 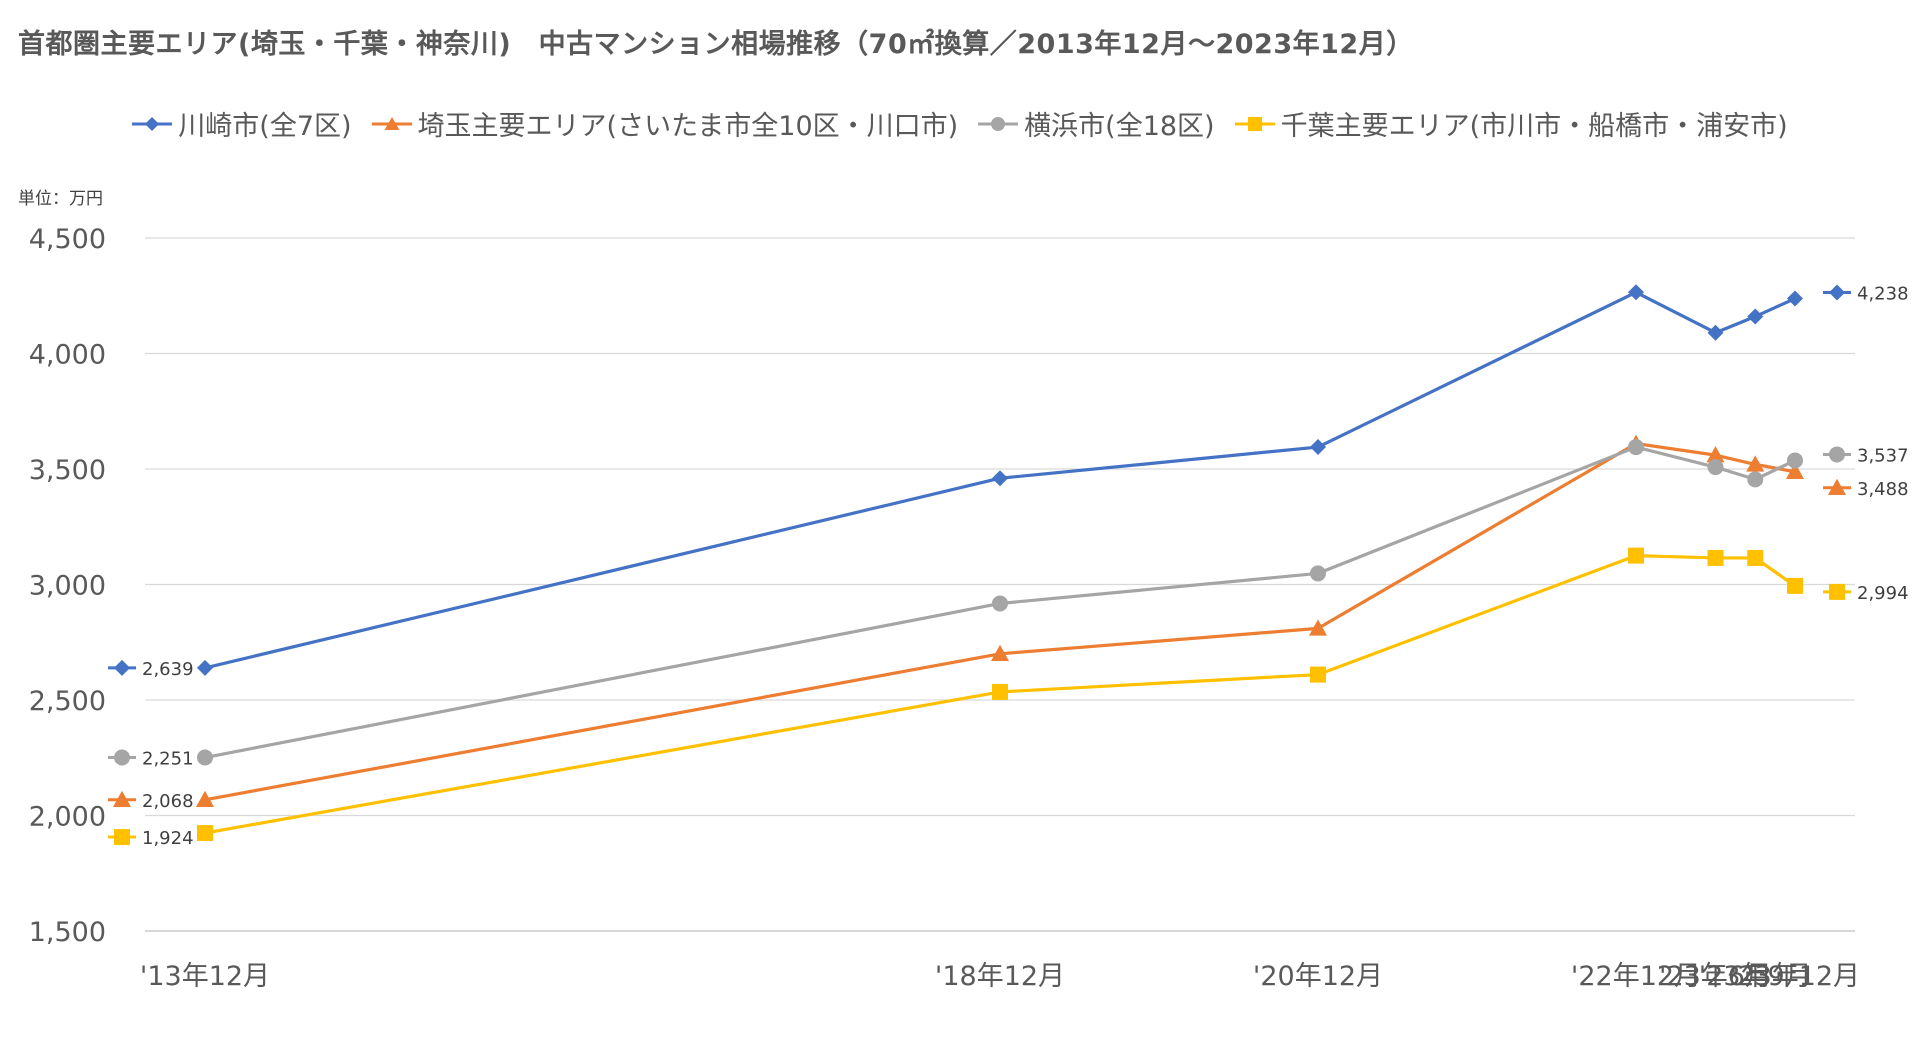 What do you see at coordinates (67, 355) in the screenshot?
I see `y-tick-label: 4,000` at bounding box center [67, 355].